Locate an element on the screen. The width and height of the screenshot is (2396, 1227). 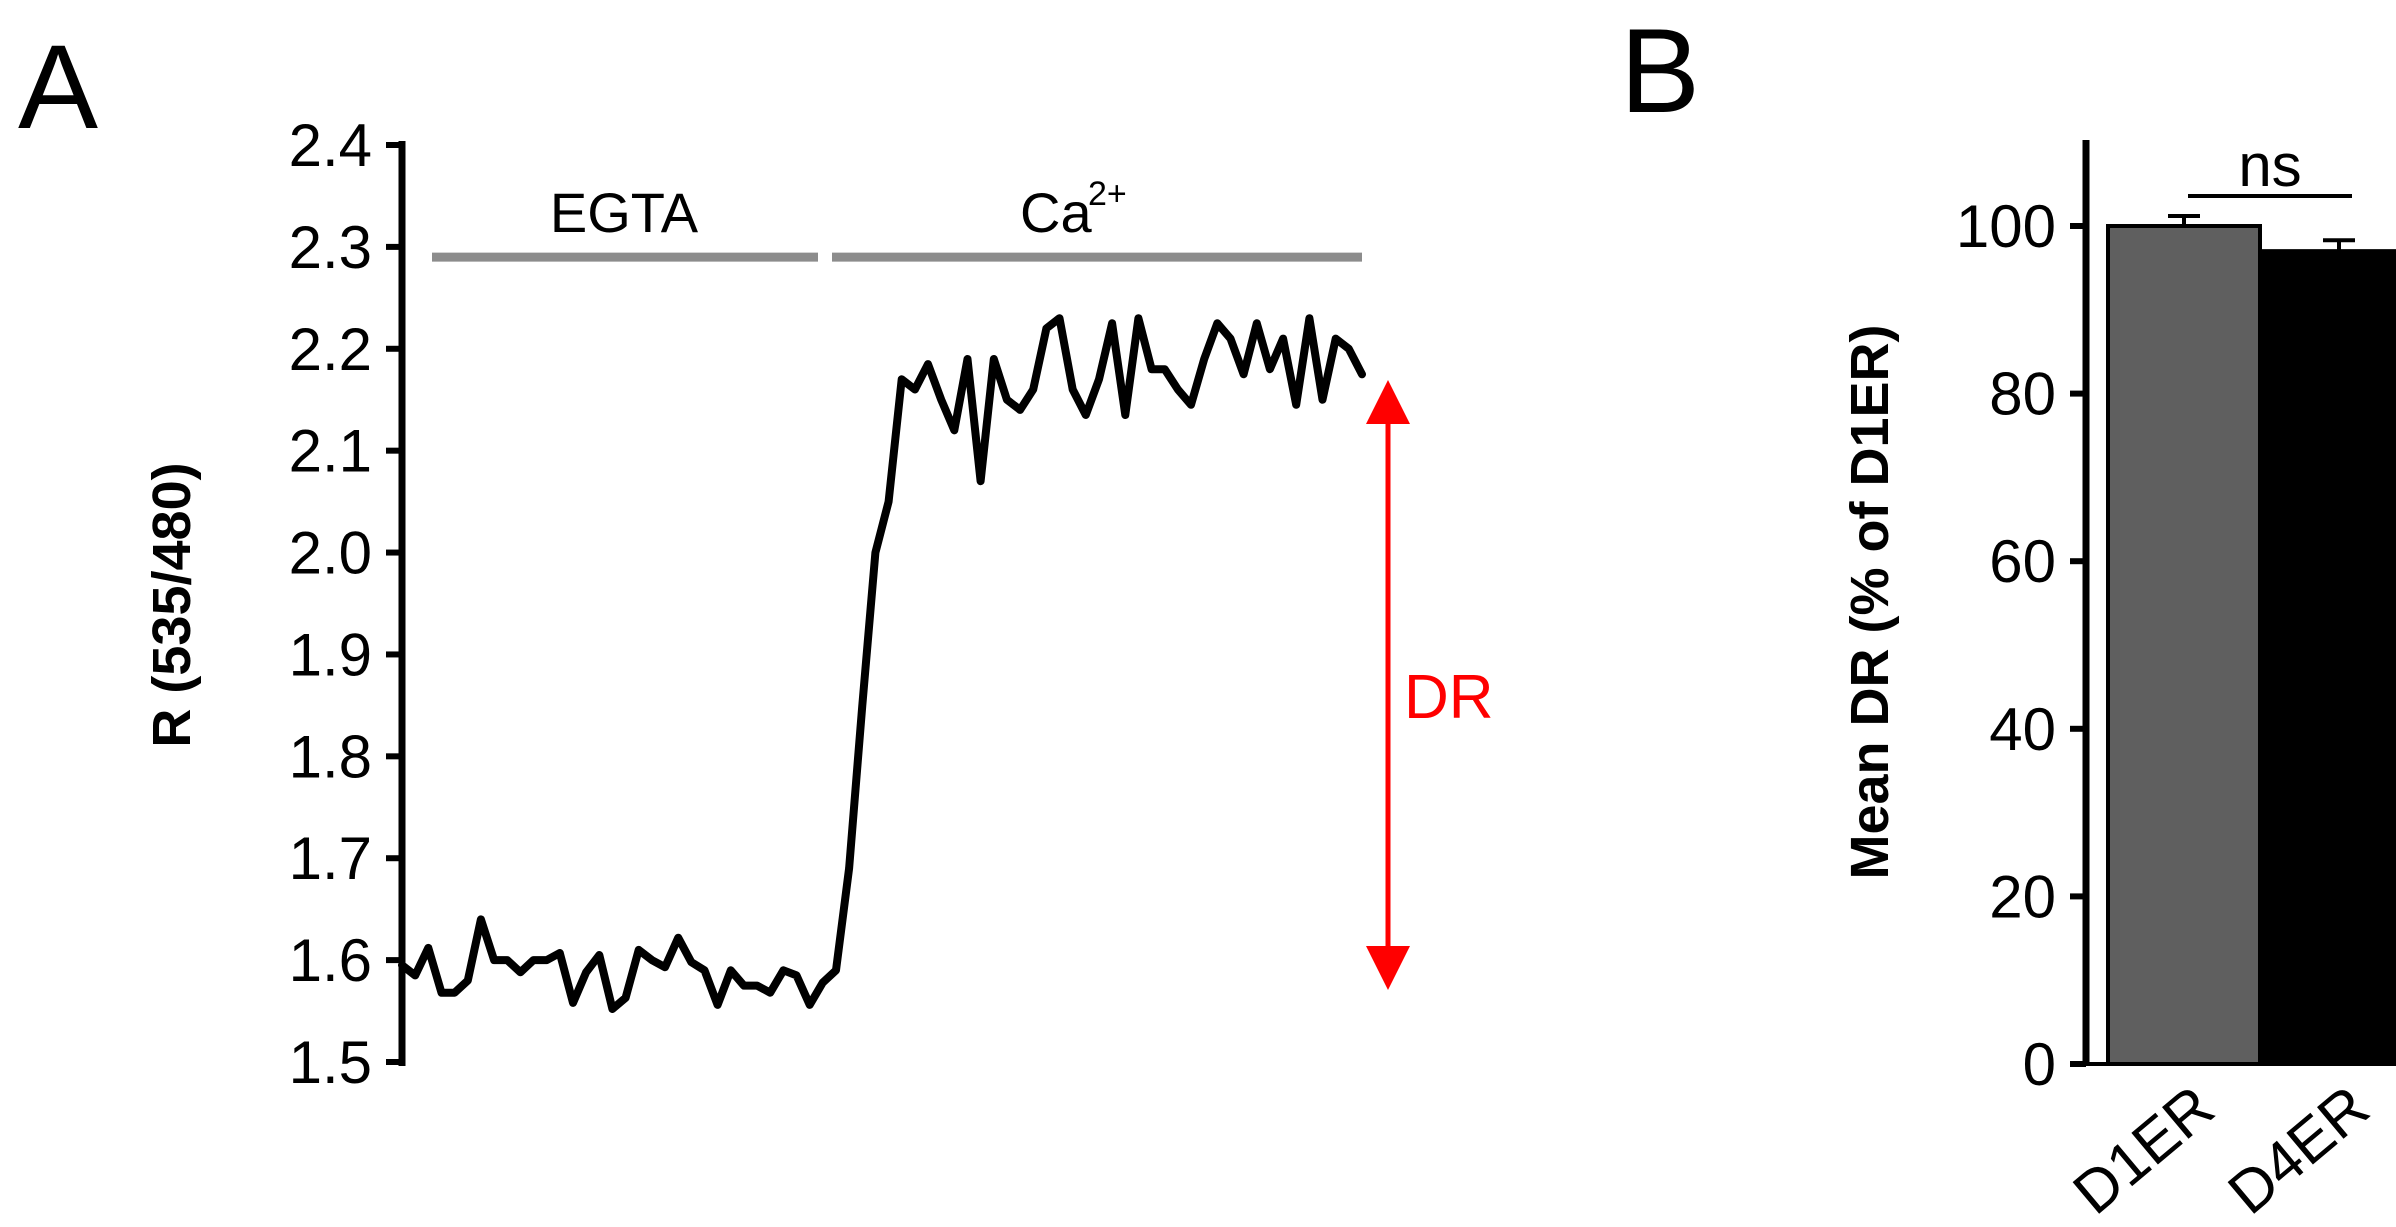
y-tick-label: 40 is located at coordinates (2022, 729).